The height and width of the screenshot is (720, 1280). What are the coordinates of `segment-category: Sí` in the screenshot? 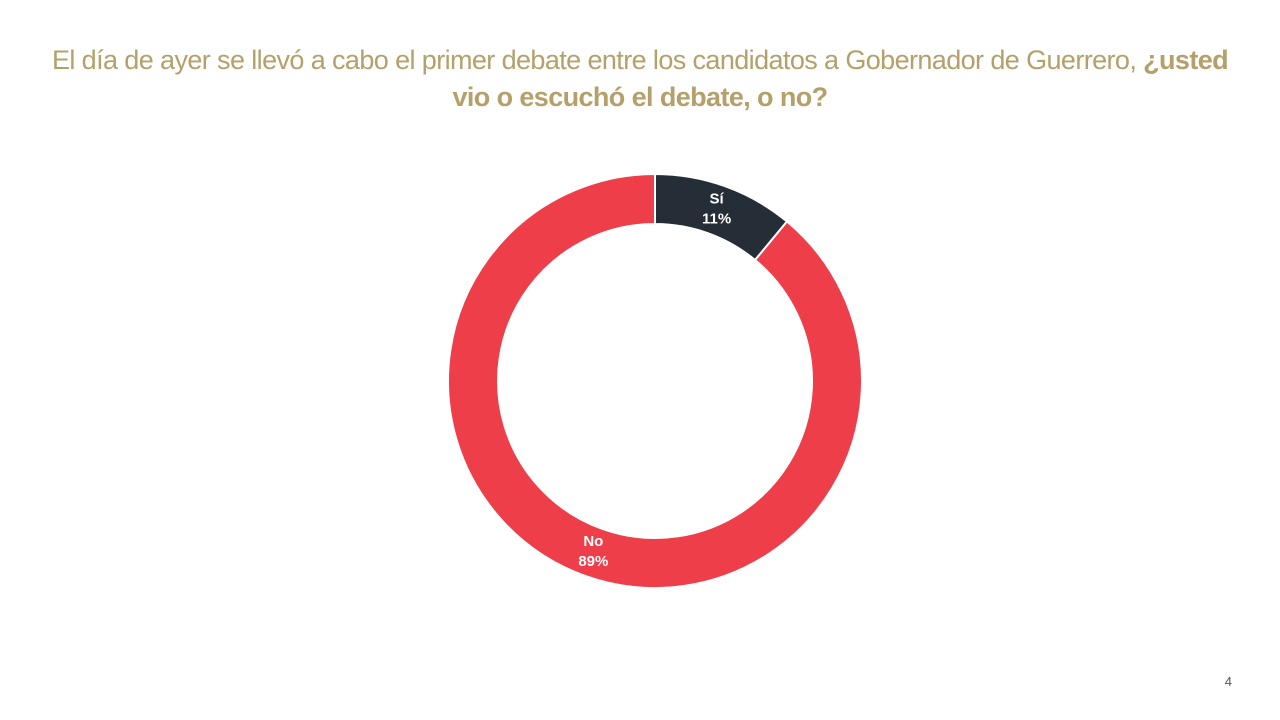 It's located at (717, 199).